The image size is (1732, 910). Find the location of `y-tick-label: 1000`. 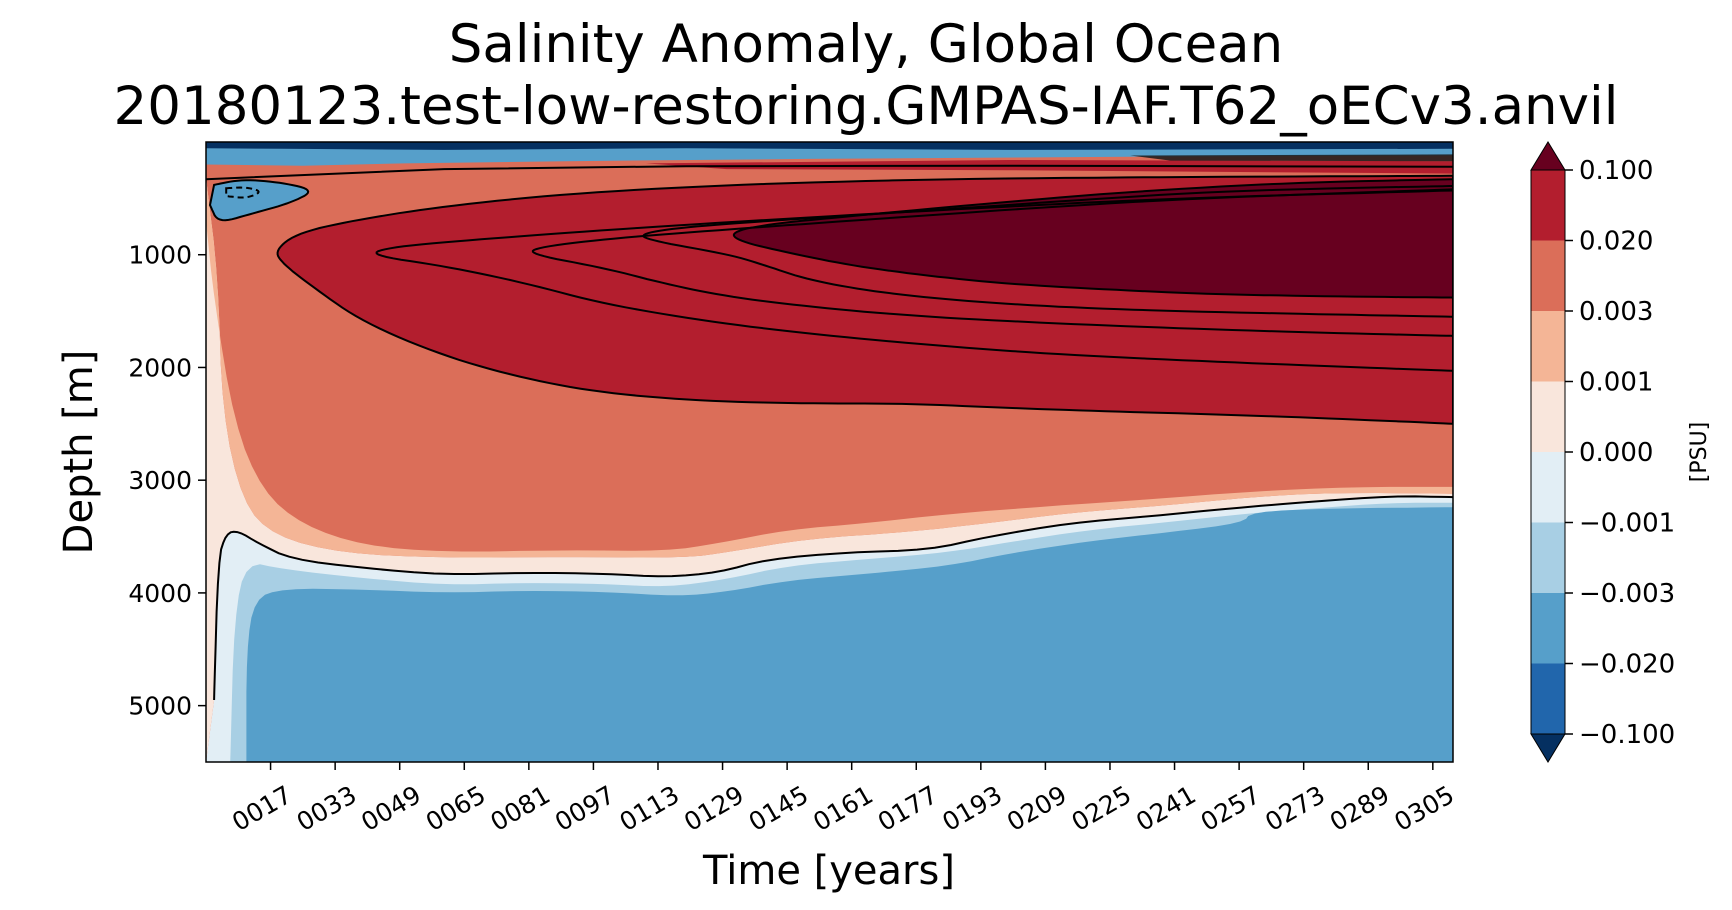

y-tick-label: 1000 is located at coordinates (160, 255).